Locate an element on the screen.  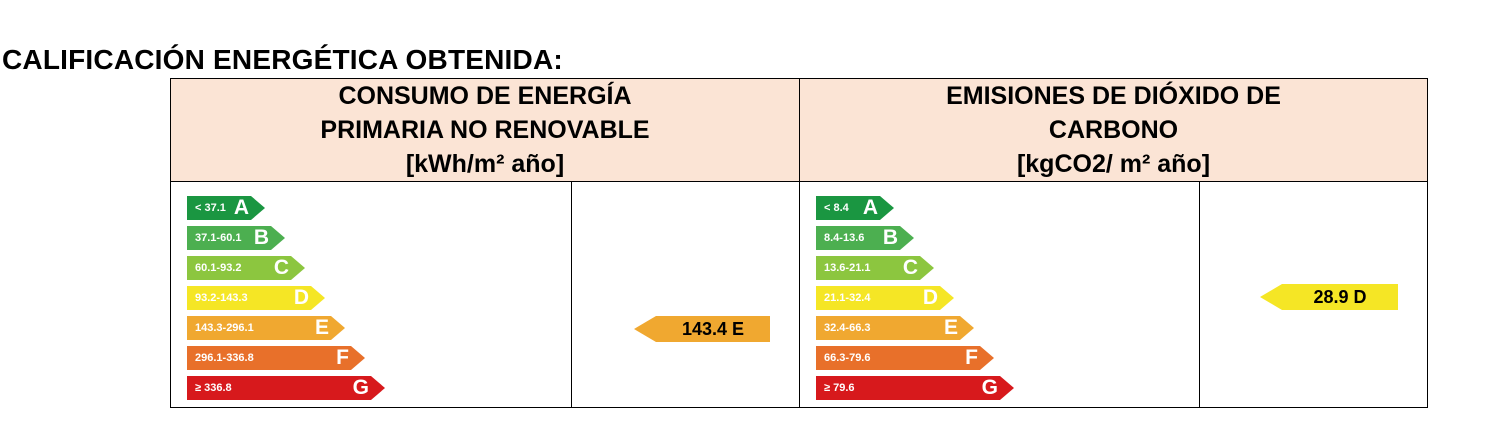
co2-result-value: 28.9 D is located at coordinates (1340, 297).